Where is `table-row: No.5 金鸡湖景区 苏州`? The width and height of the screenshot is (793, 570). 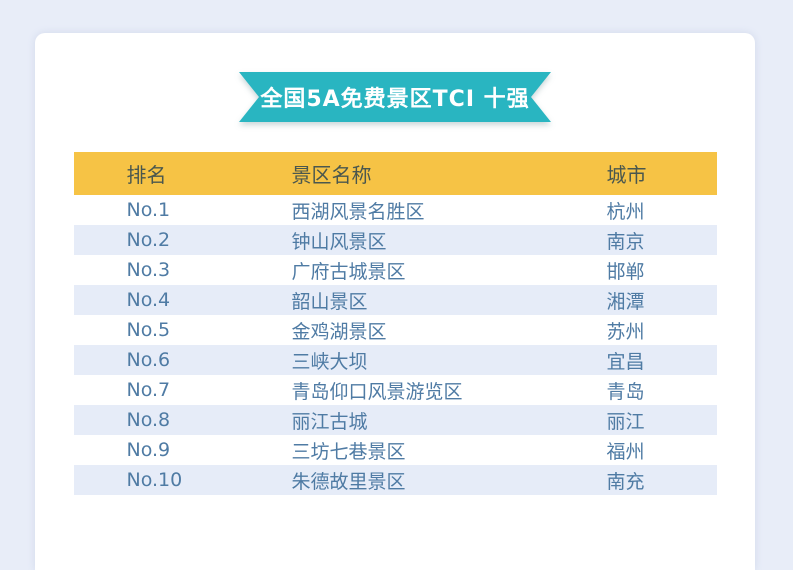 table-row: No.5 金鸡湖景区 苏州 is located at coordinates (395, 330).